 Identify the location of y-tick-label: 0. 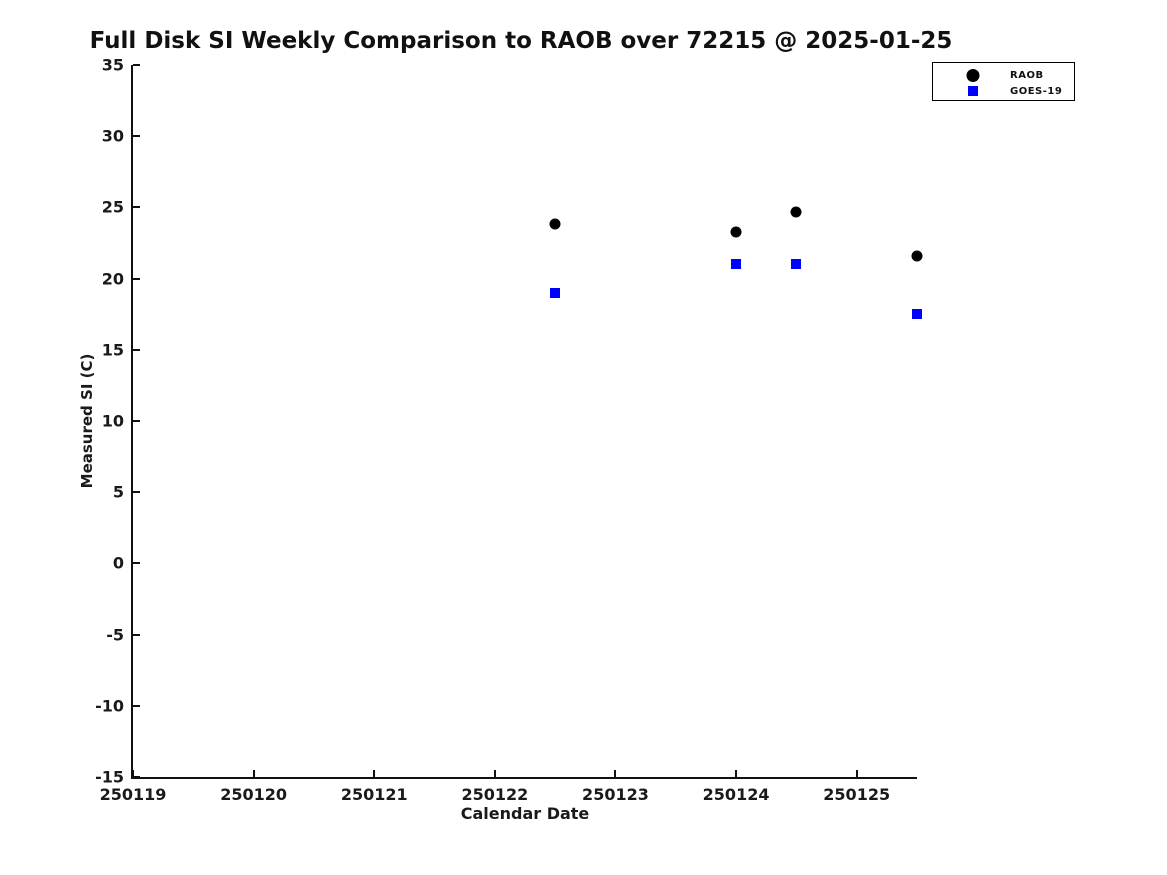
(118, 563).